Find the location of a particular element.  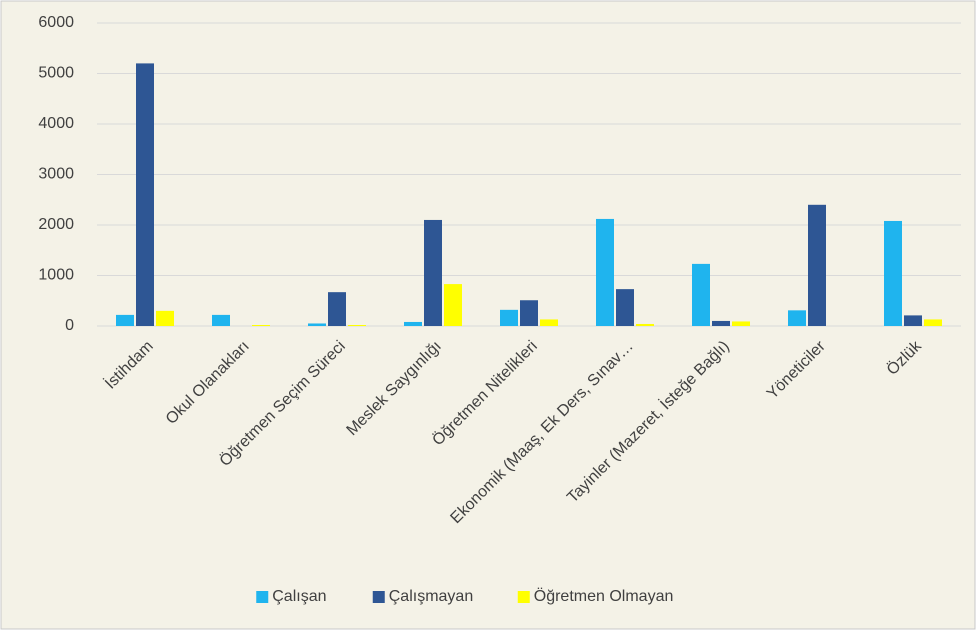

legend-label: Çalışan is located at coordinates (299, 596).